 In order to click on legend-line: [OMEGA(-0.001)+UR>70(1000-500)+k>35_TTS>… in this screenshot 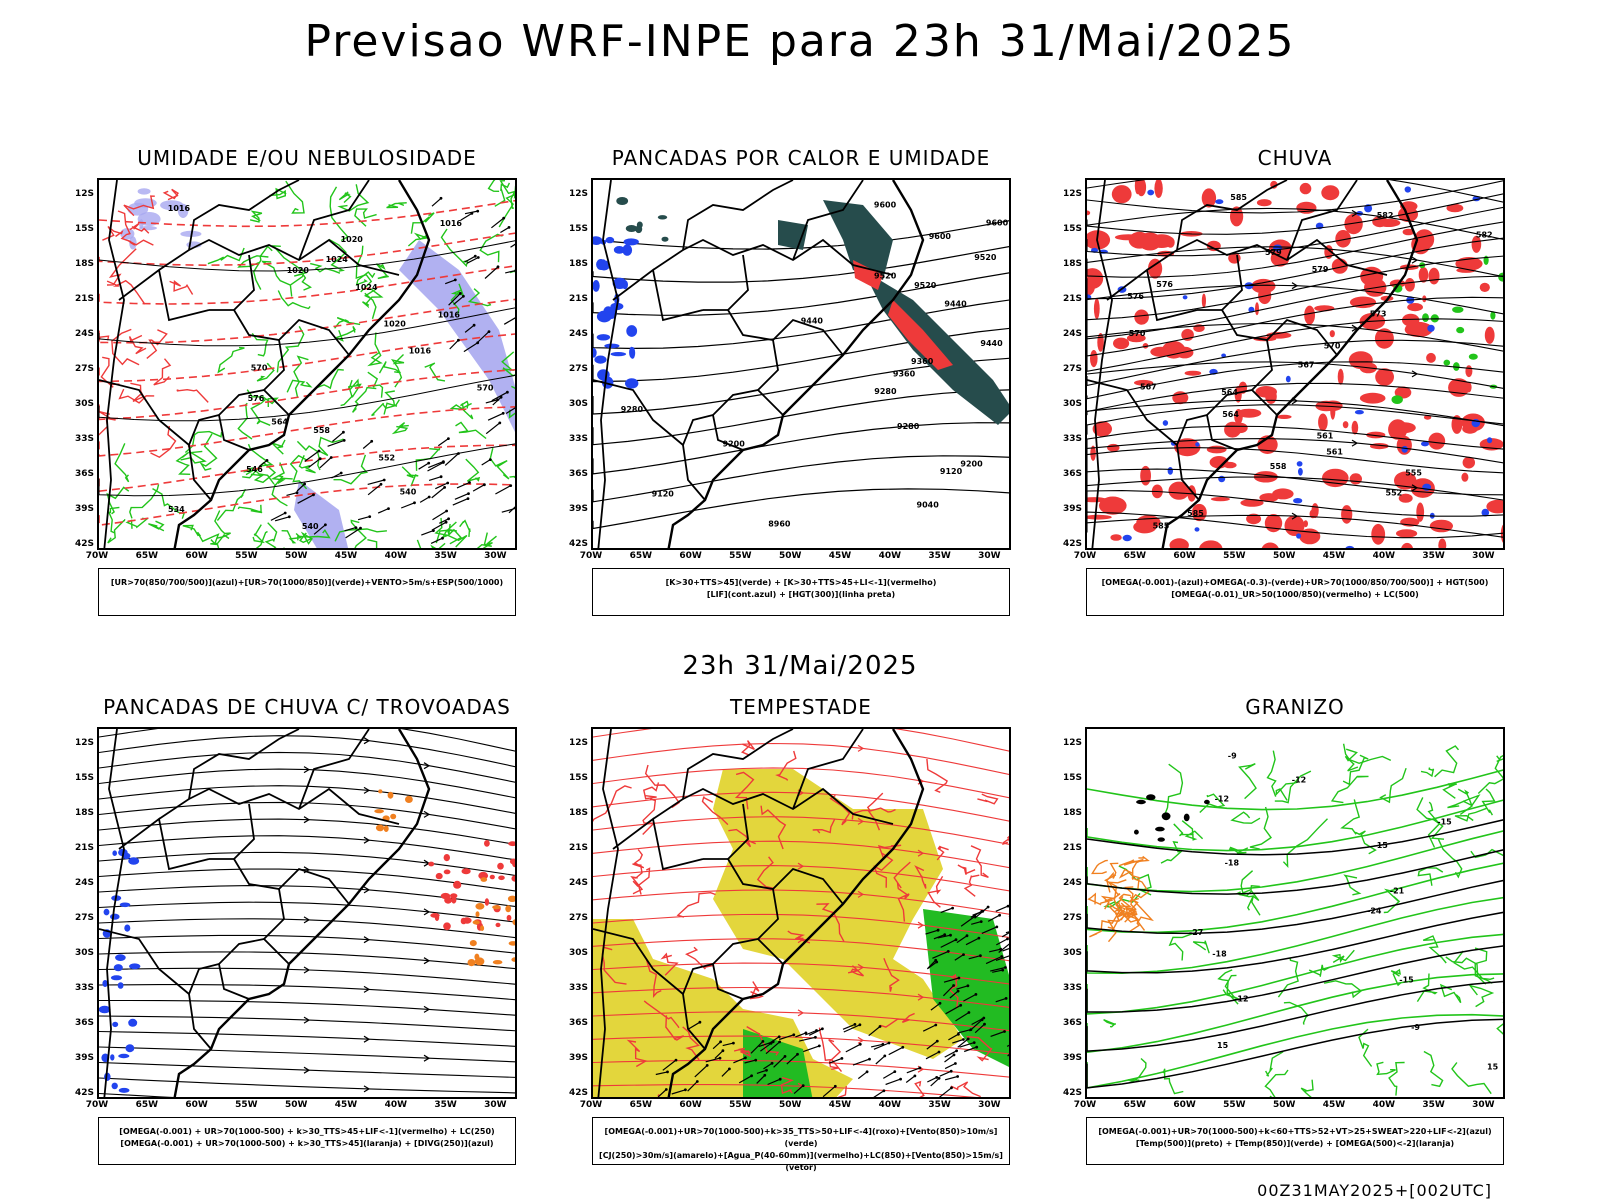, I will do `click(801, 1137)`.